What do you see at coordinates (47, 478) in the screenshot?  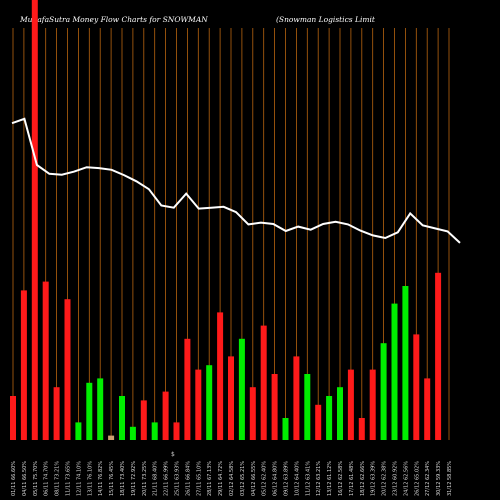 I see `x-tick-label: 06/11 74.70%` at bounding box center [47, 478].